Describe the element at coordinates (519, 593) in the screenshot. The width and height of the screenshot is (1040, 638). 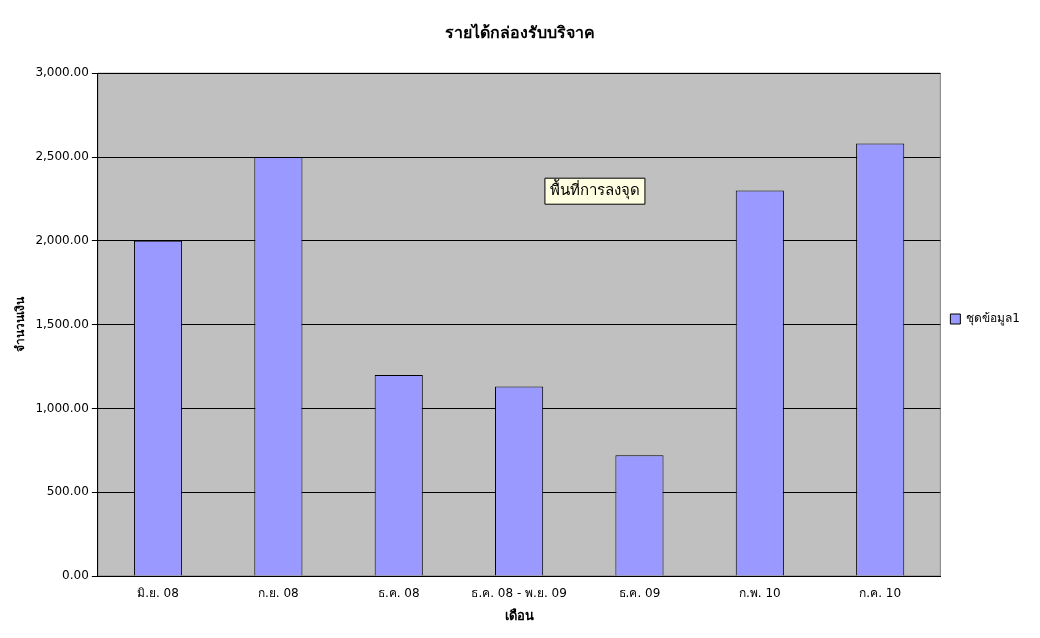
I see `x-tick-label: ธ.ค. 08 - พ.ย. 09` at that location.